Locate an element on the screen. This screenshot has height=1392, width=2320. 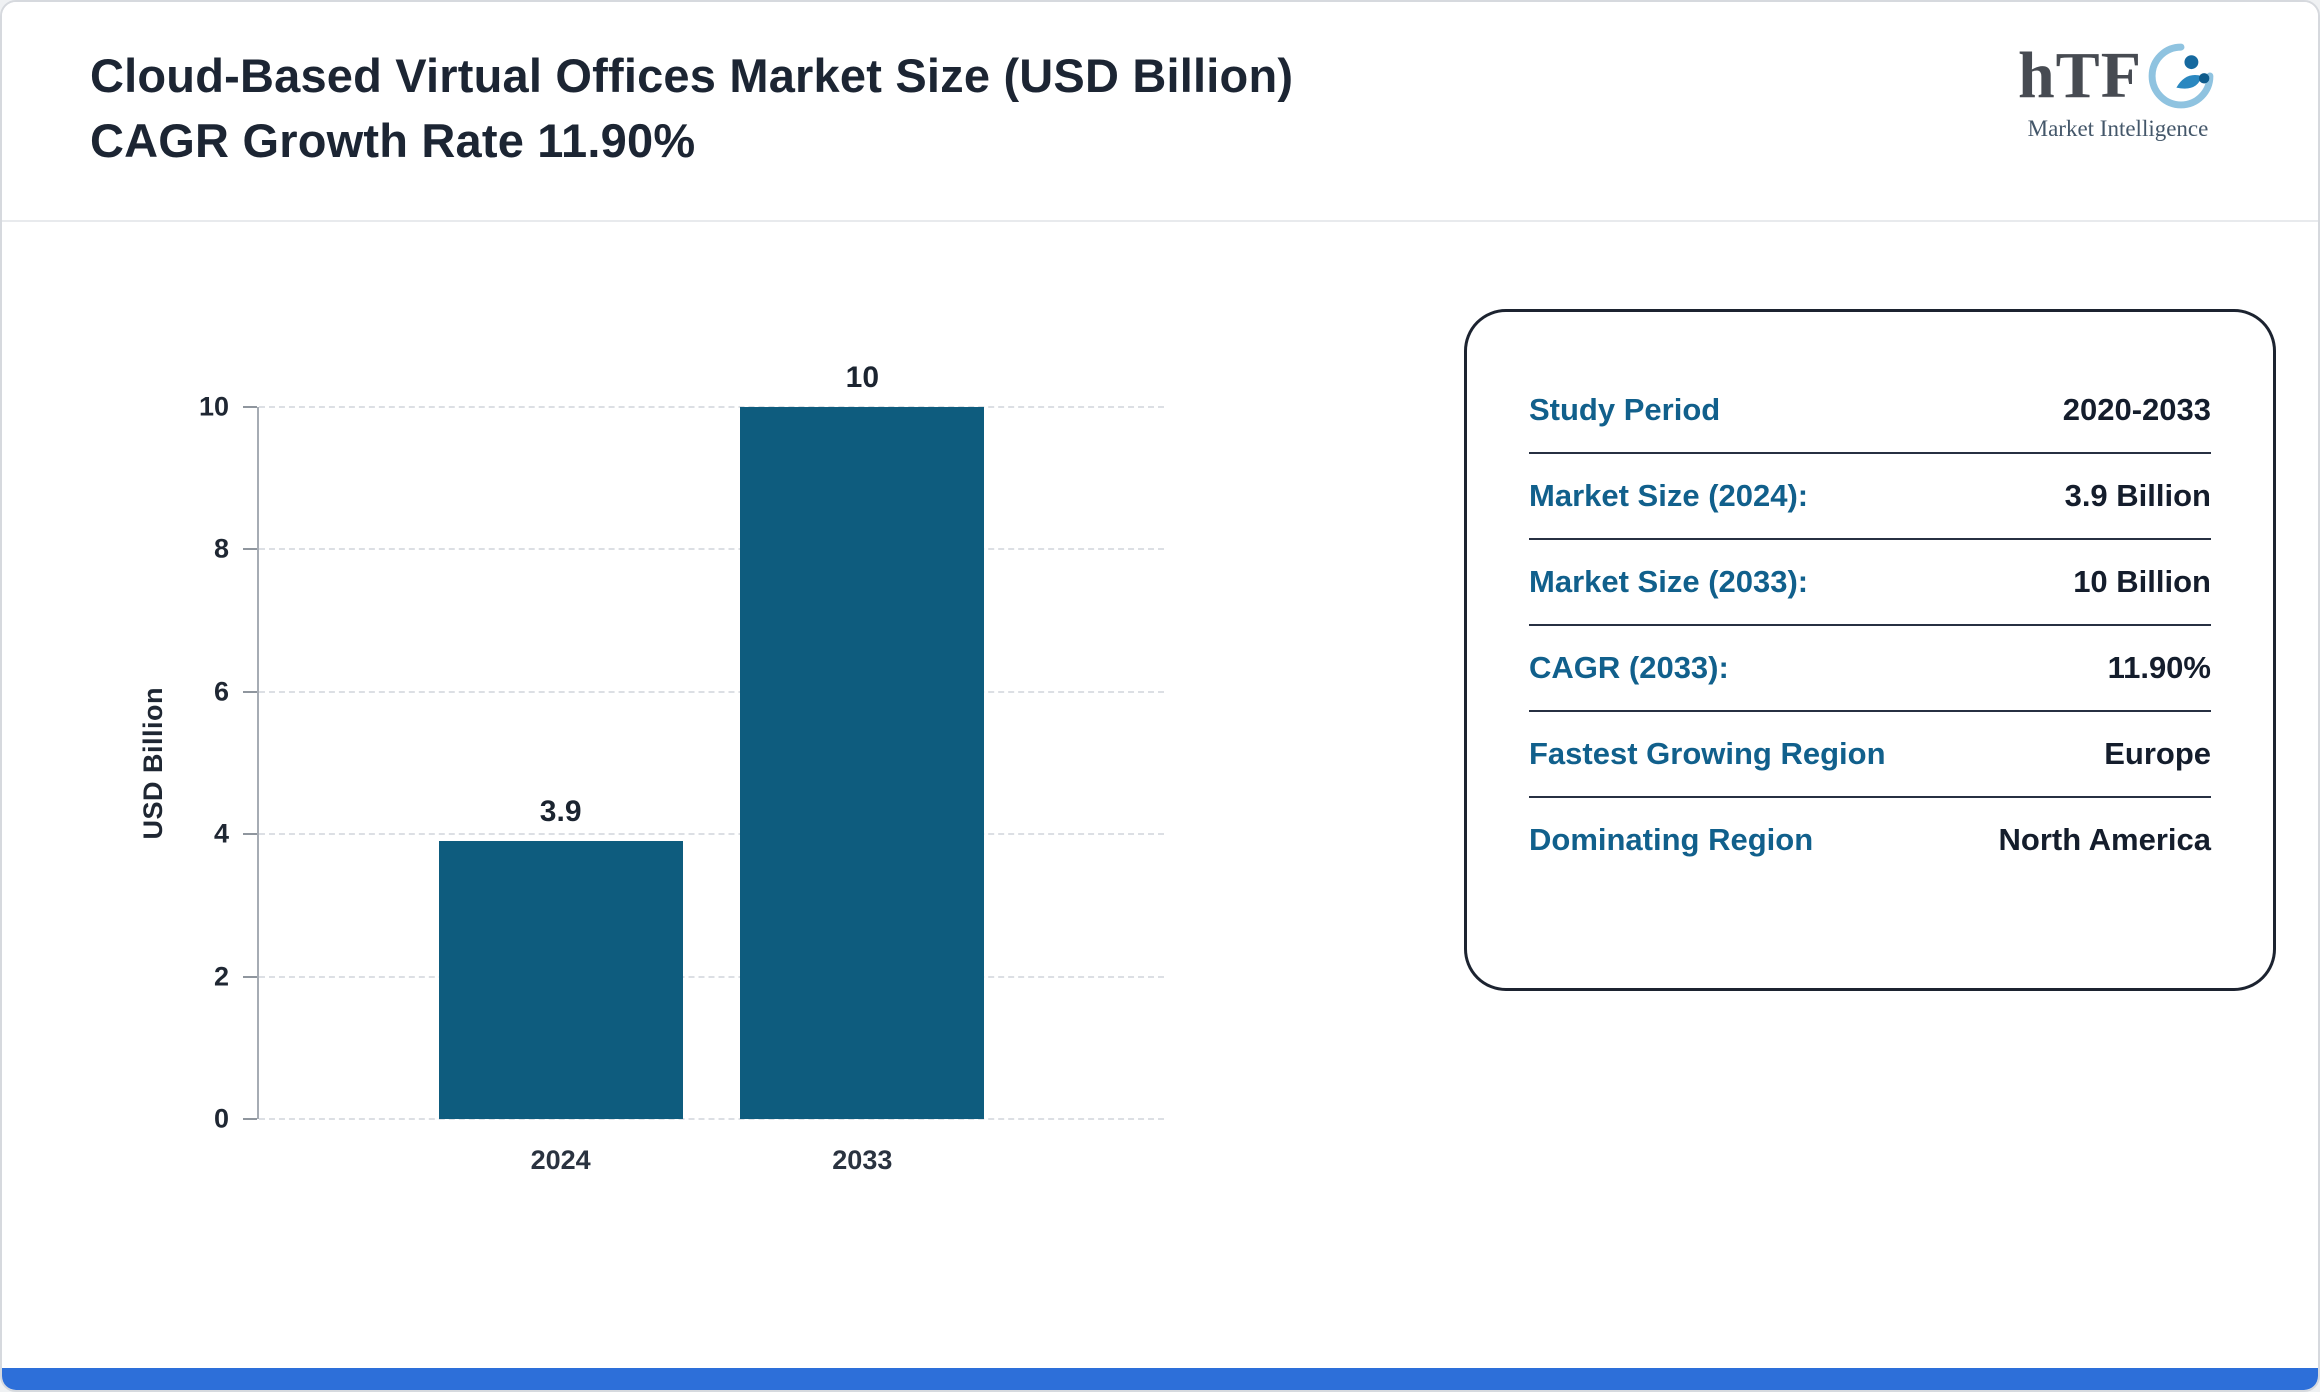
info-row-value: 10 Billion is located at coordinates (2142, 581).